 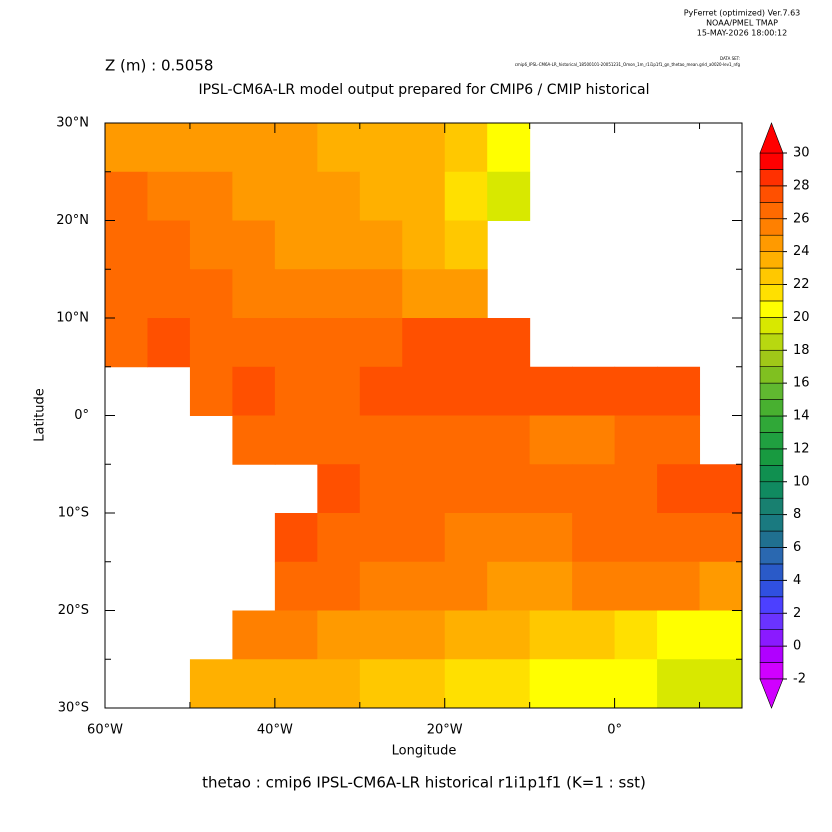 What do you see at coordinates (771, 693) in the screenshot?
I see `colorbar-under` at bounding box center [771, 693].